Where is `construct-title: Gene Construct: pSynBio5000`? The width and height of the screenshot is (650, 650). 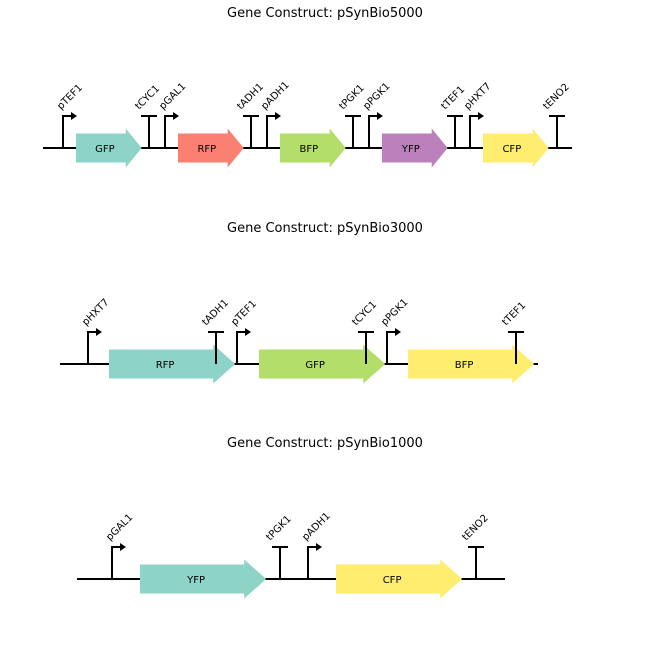 construct-title: Gene Construct: pSynBio5000 is located at coordinates (325, 13).